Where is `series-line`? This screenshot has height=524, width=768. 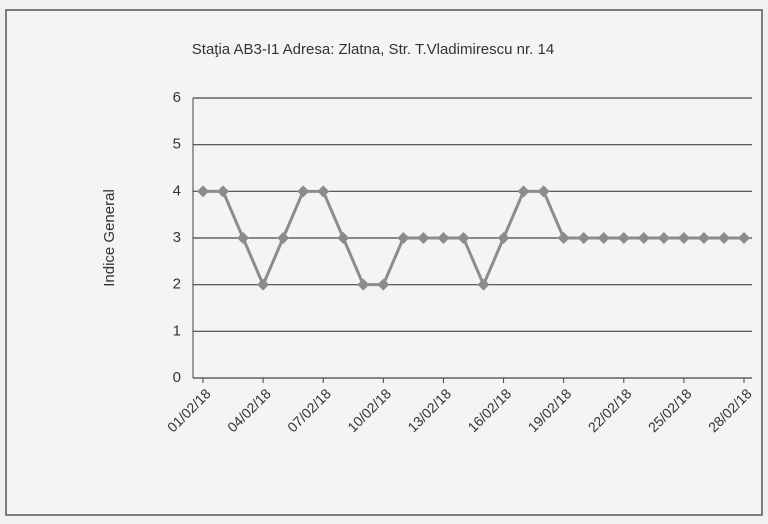
series-line is located at coordinates (473, 239).